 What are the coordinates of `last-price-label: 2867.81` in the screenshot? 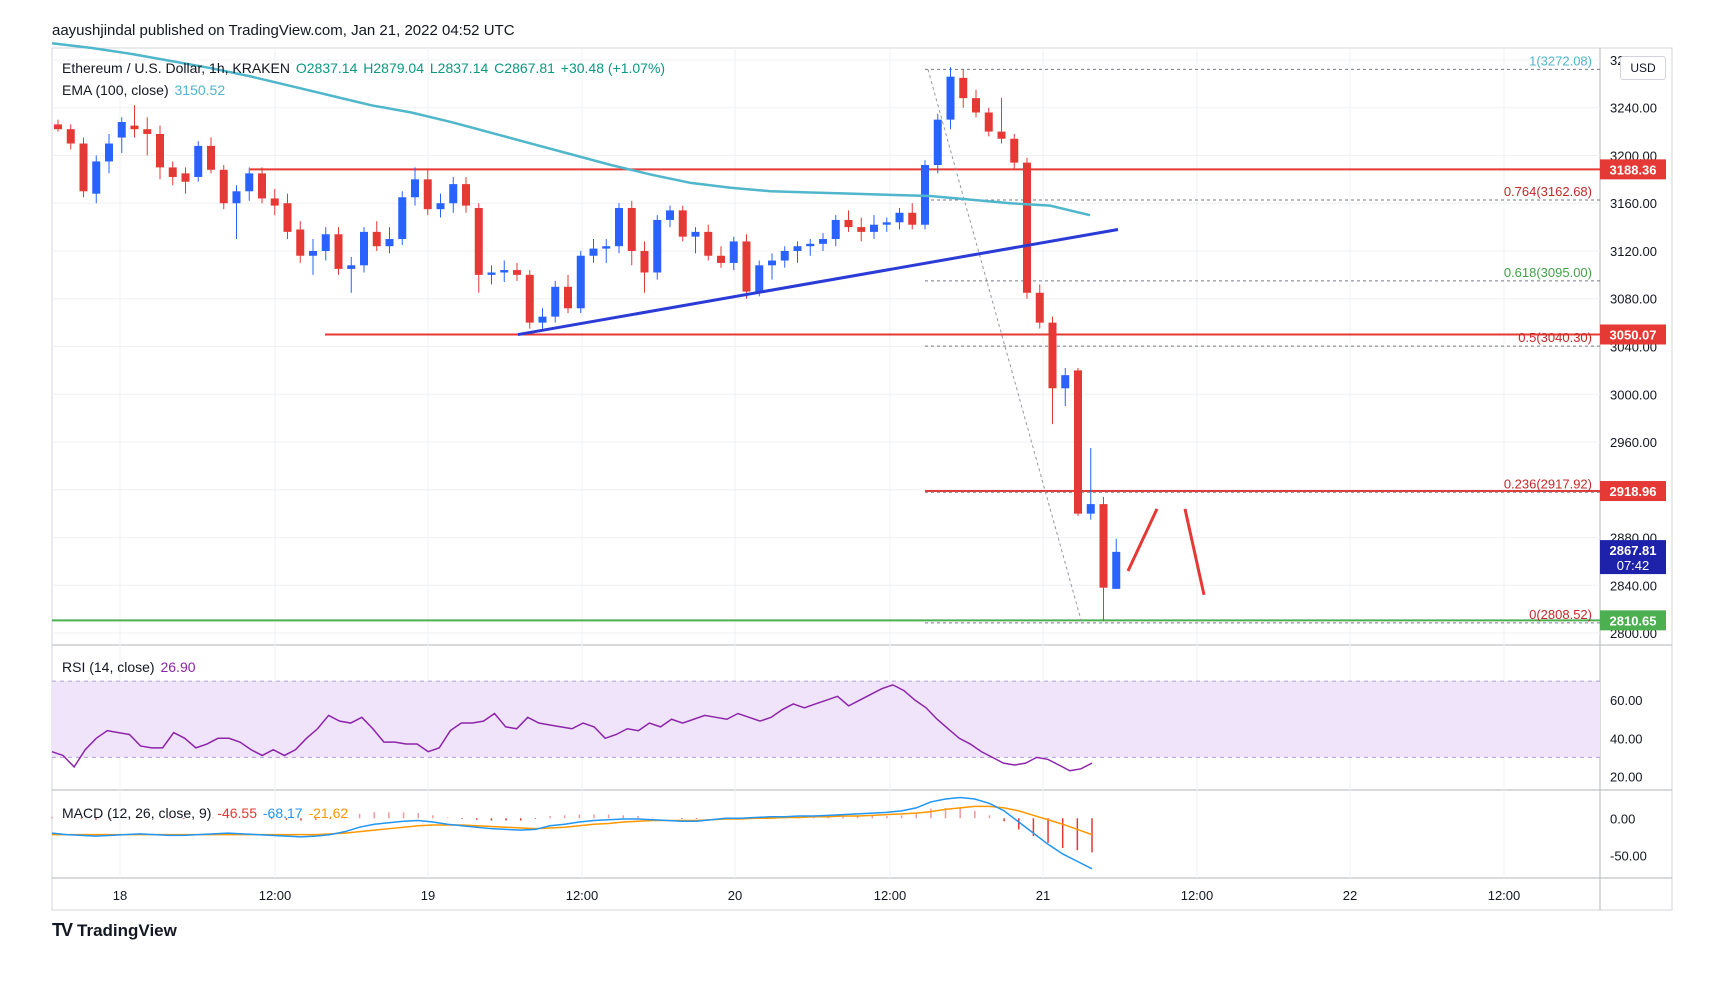 It's located at (1633, 550).